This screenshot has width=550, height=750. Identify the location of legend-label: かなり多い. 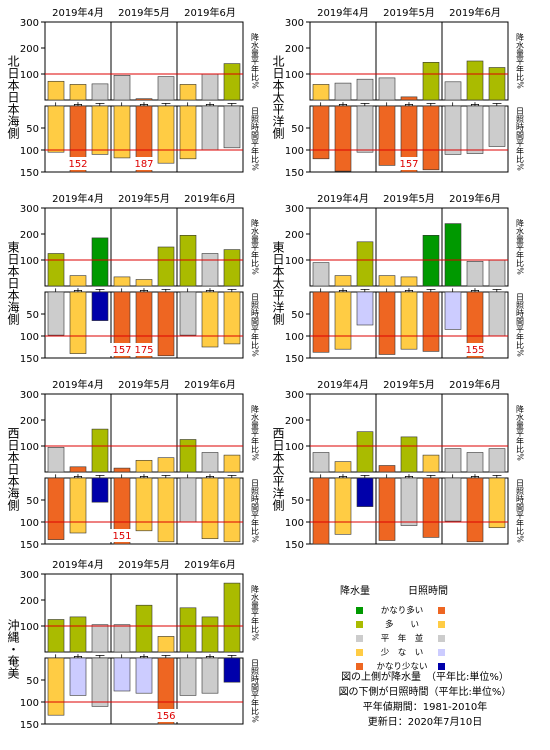
(402, 611).